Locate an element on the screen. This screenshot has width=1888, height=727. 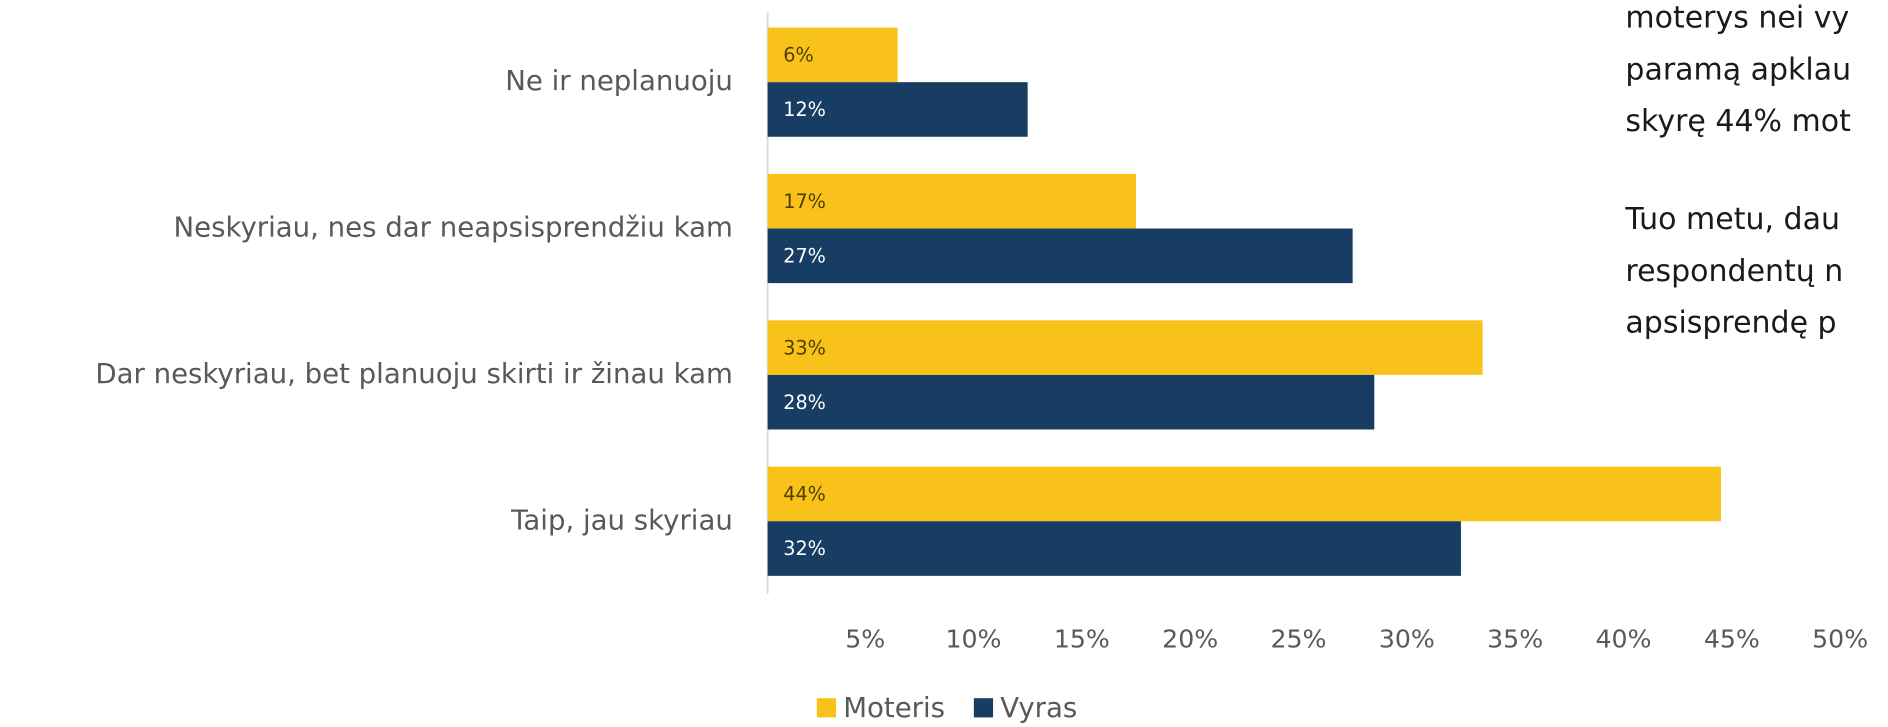
annotation-text: apsisprendę p is located at coordinates (1730, 322).